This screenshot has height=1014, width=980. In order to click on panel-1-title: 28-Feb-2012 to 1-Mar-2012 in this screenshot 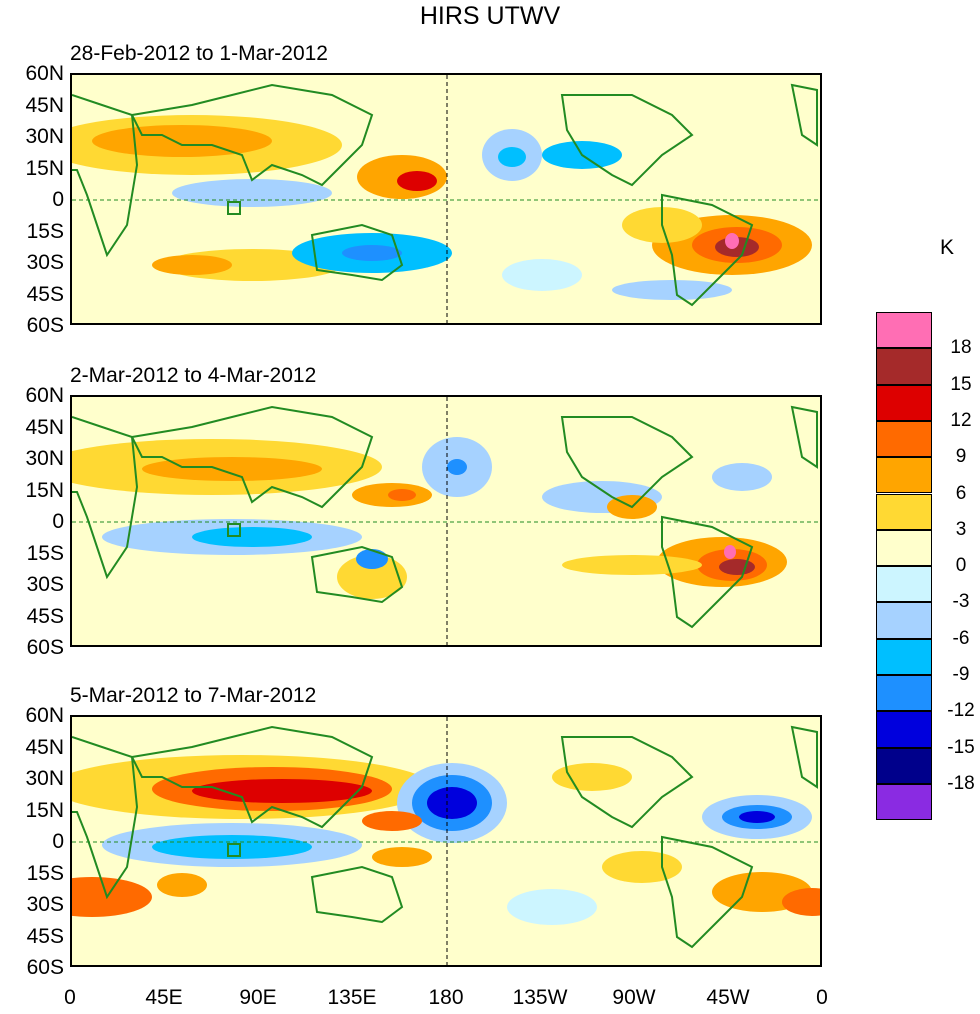, I will do `click(199, 53)`.